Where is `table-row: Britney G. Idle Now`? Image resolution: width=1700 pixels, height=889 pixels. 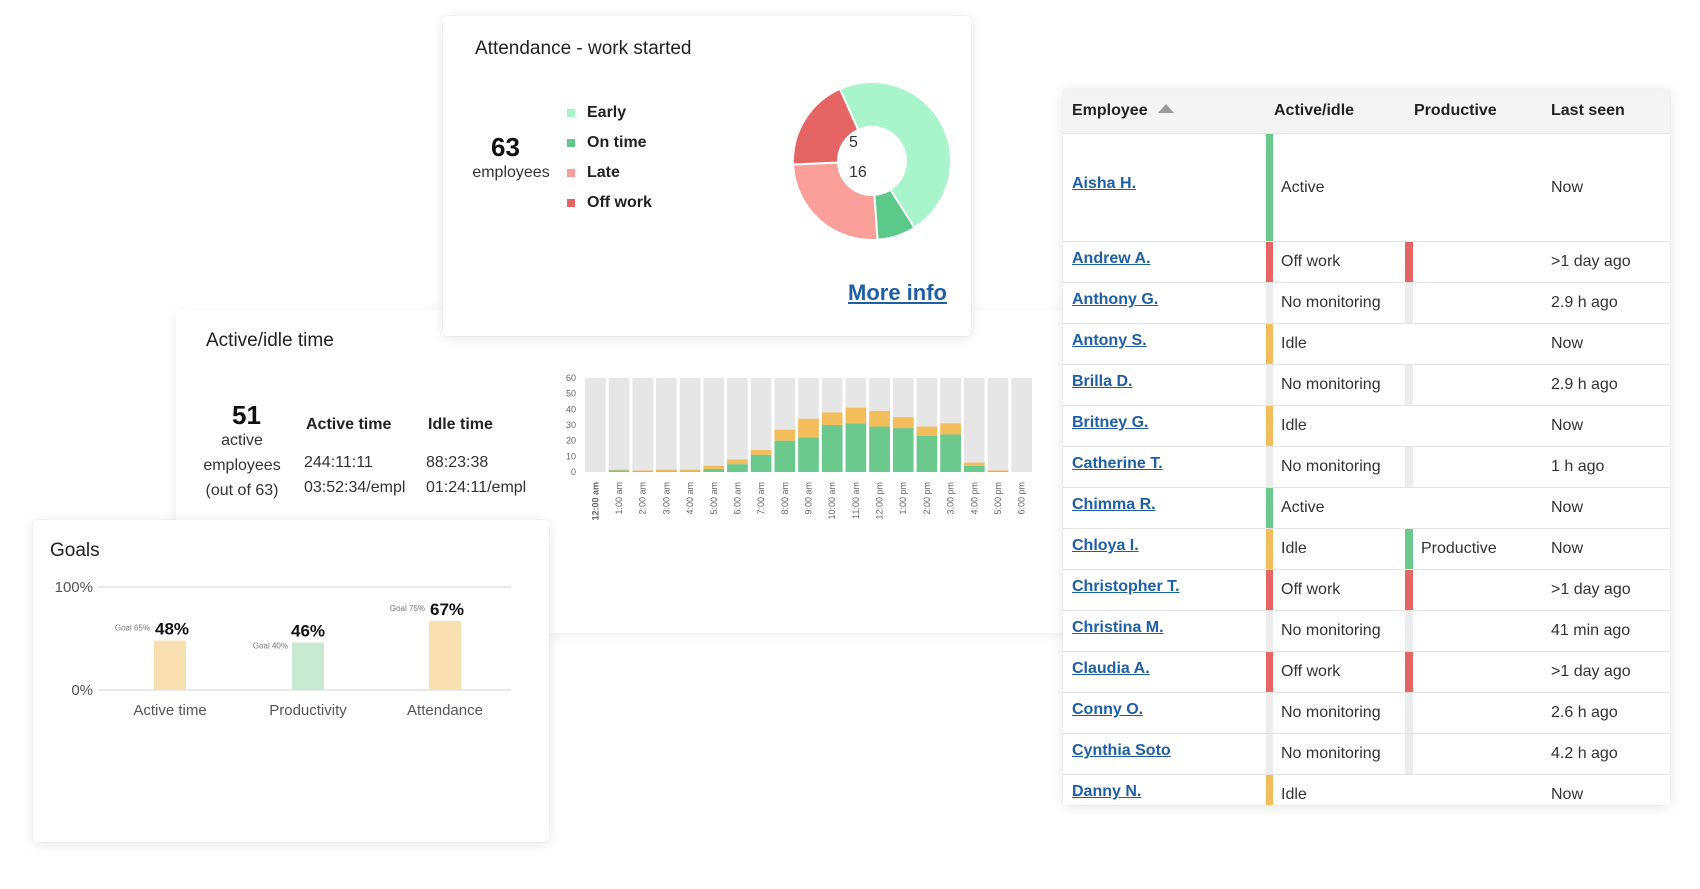 table-row: Britney G. Idle Now is located at coordinates (1366, 426).